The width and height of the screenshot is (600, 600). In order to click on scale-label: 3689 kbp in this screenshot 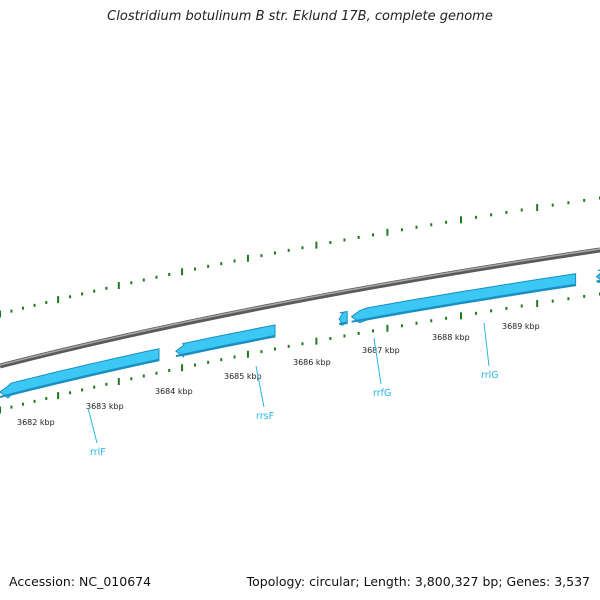, I will do `click(521, 326)`.